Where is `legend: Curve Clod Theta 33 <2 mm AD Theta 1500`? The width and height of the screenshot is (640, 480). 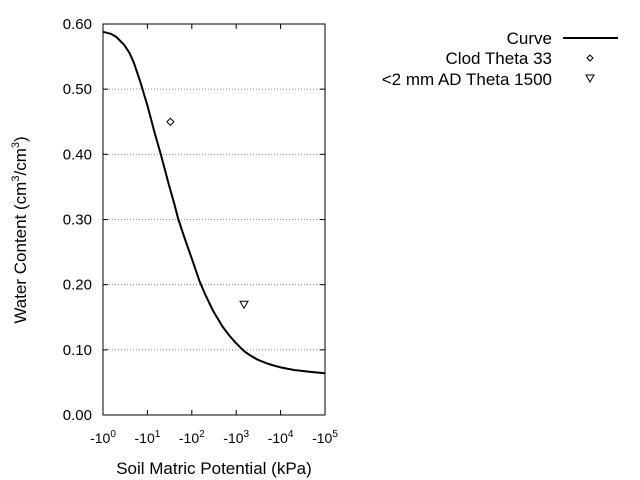
legend: Curve Clod Theta 33 <2 mm AD Theta 1500 is located at coordinates (500, 59).